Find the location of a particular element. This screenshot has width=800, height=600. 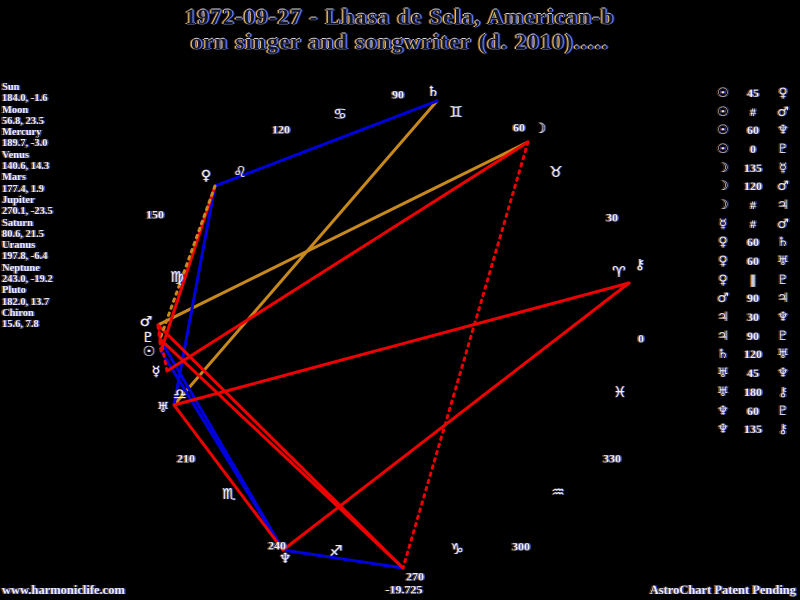

planet-name: Chiron is located at coordinates (18, 313).